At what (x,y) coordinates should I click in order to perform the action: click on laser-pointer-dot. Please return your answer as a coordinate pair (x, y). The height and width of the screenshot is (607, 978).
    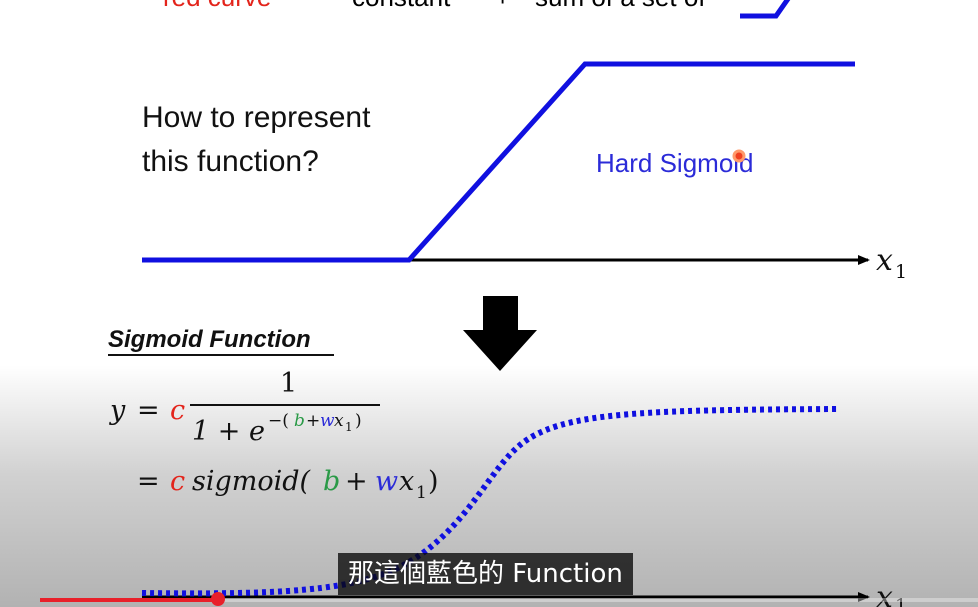
    Looking at the image, I should click on (739, 156).